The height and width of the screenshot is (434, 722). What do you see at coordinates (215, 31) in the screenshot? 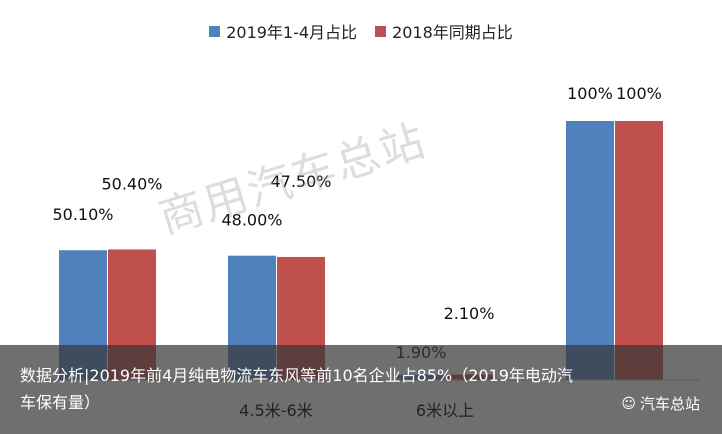
I see `legend-swatch-2019` at bounding box center [215, 31].